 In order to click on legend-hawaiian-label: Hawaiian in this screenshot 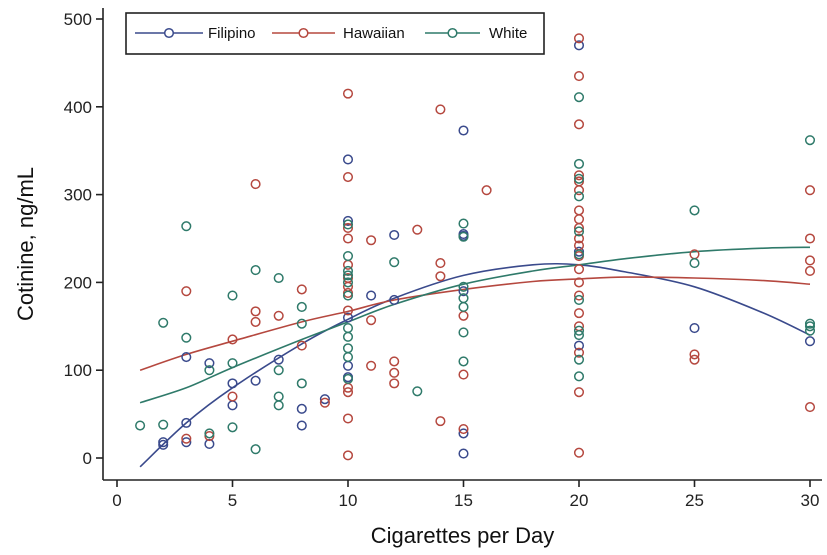, I will do `click(374, 33)`.